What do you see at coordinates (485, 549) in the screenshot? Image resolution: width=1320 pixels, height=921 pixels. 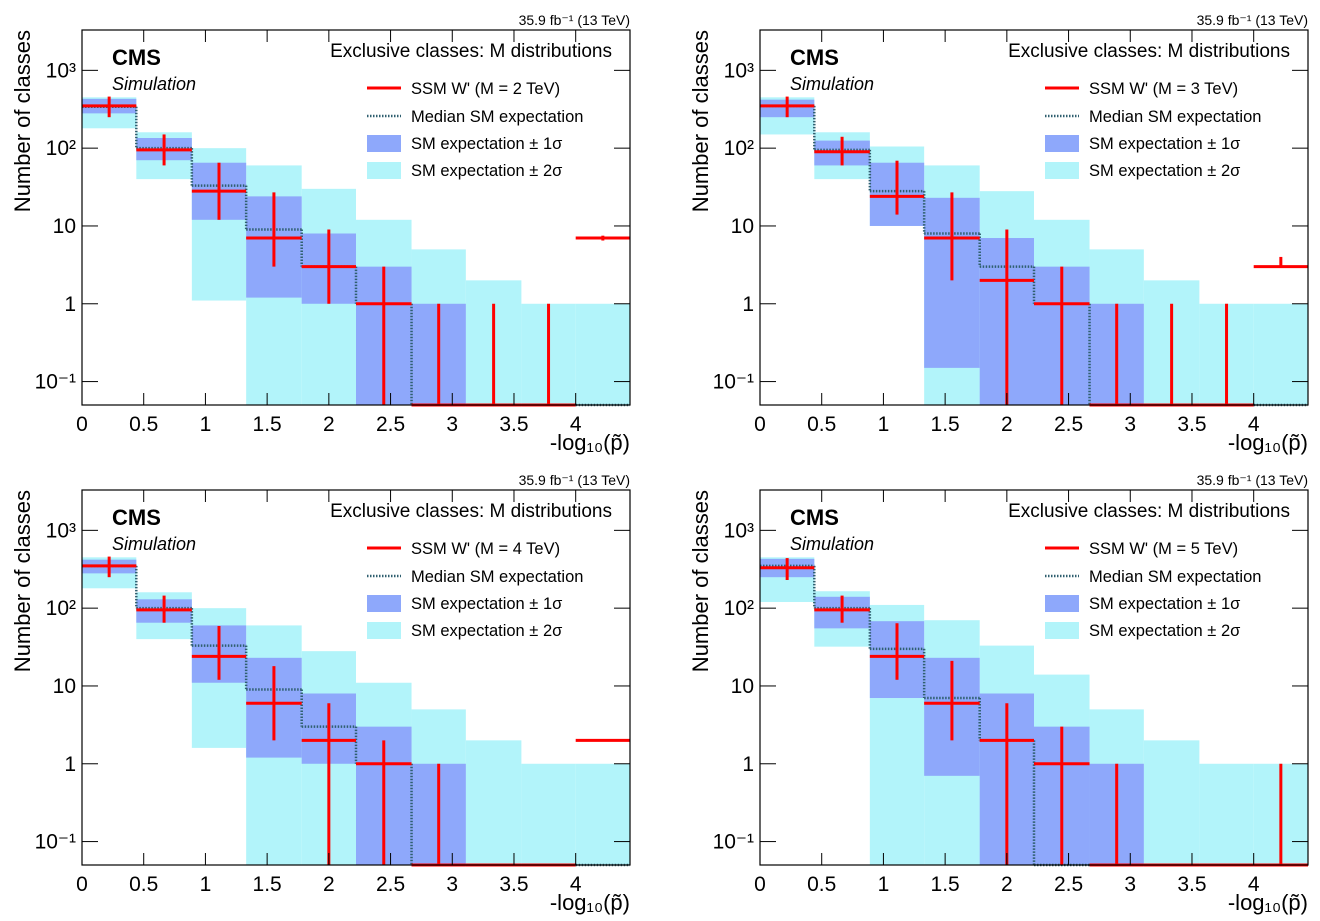 I see `legend-label: SSM W' (M = 4 TeV)` at bounding box center [485, 549].